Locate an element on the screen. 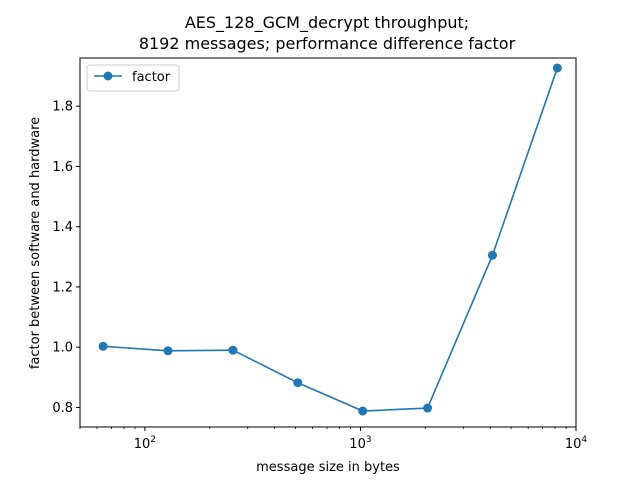  chart-title-line-1: AES_128_GCM_decrypt throughput; is located at coordinates (327, 23).